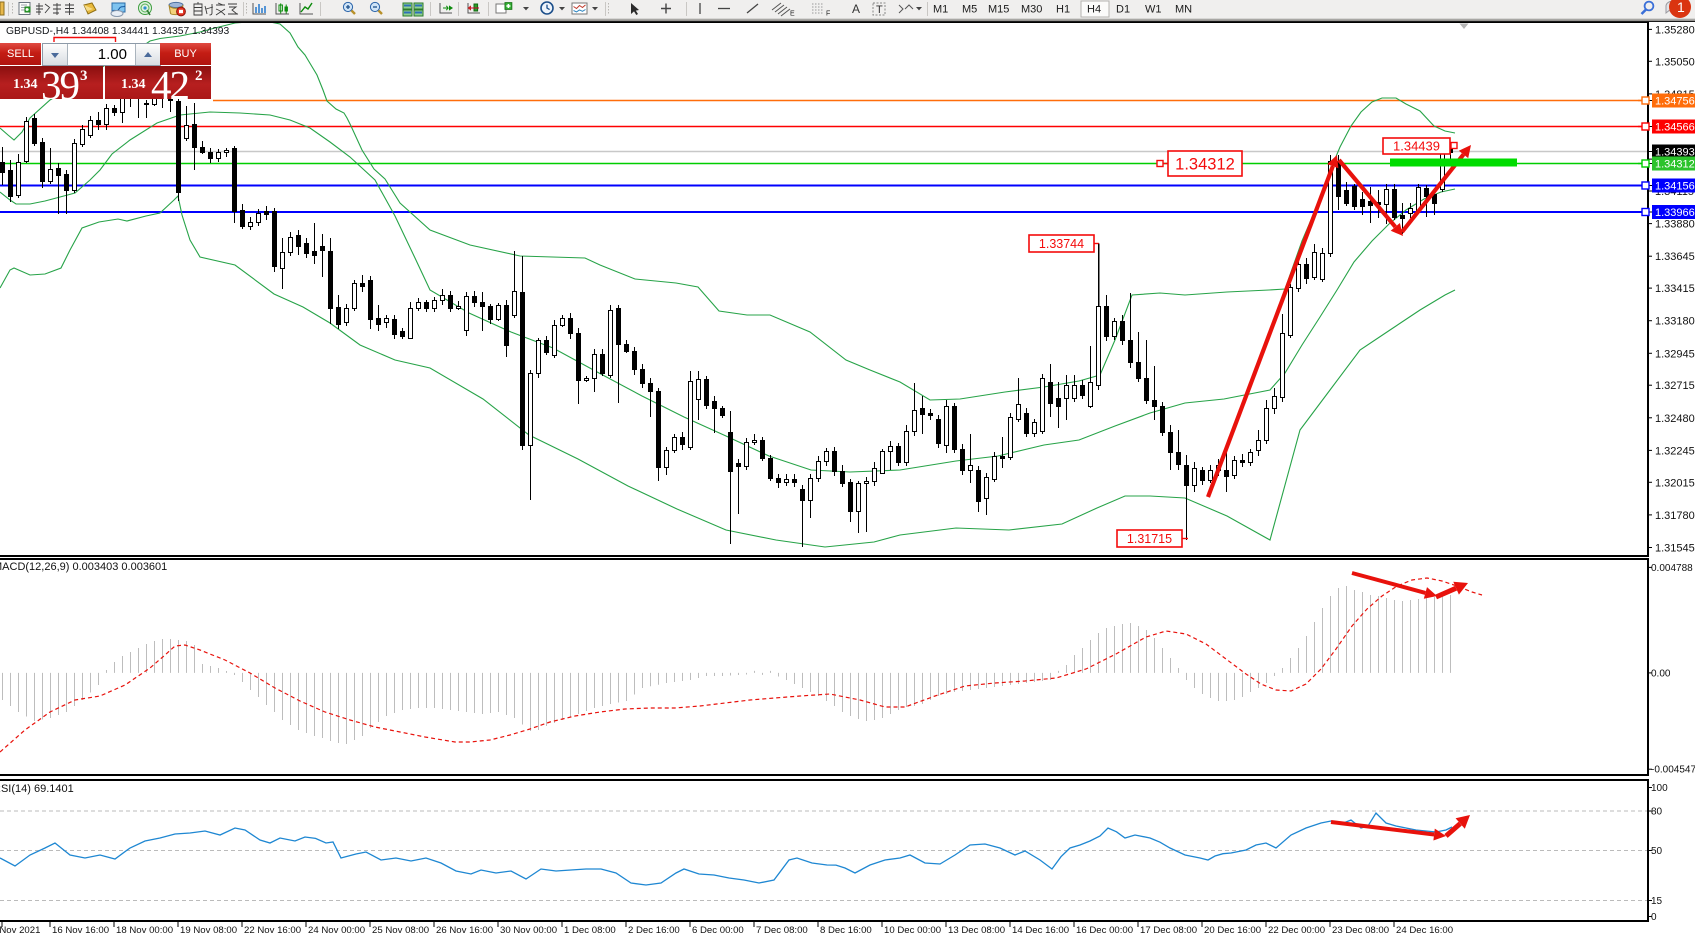 This screenshot has width=1695, height=936. What do you see at coordinates (1040, 930) in the screenshot?
I see `svg-text: 14 Dec 16:00` at bounding box center [1040, 930].